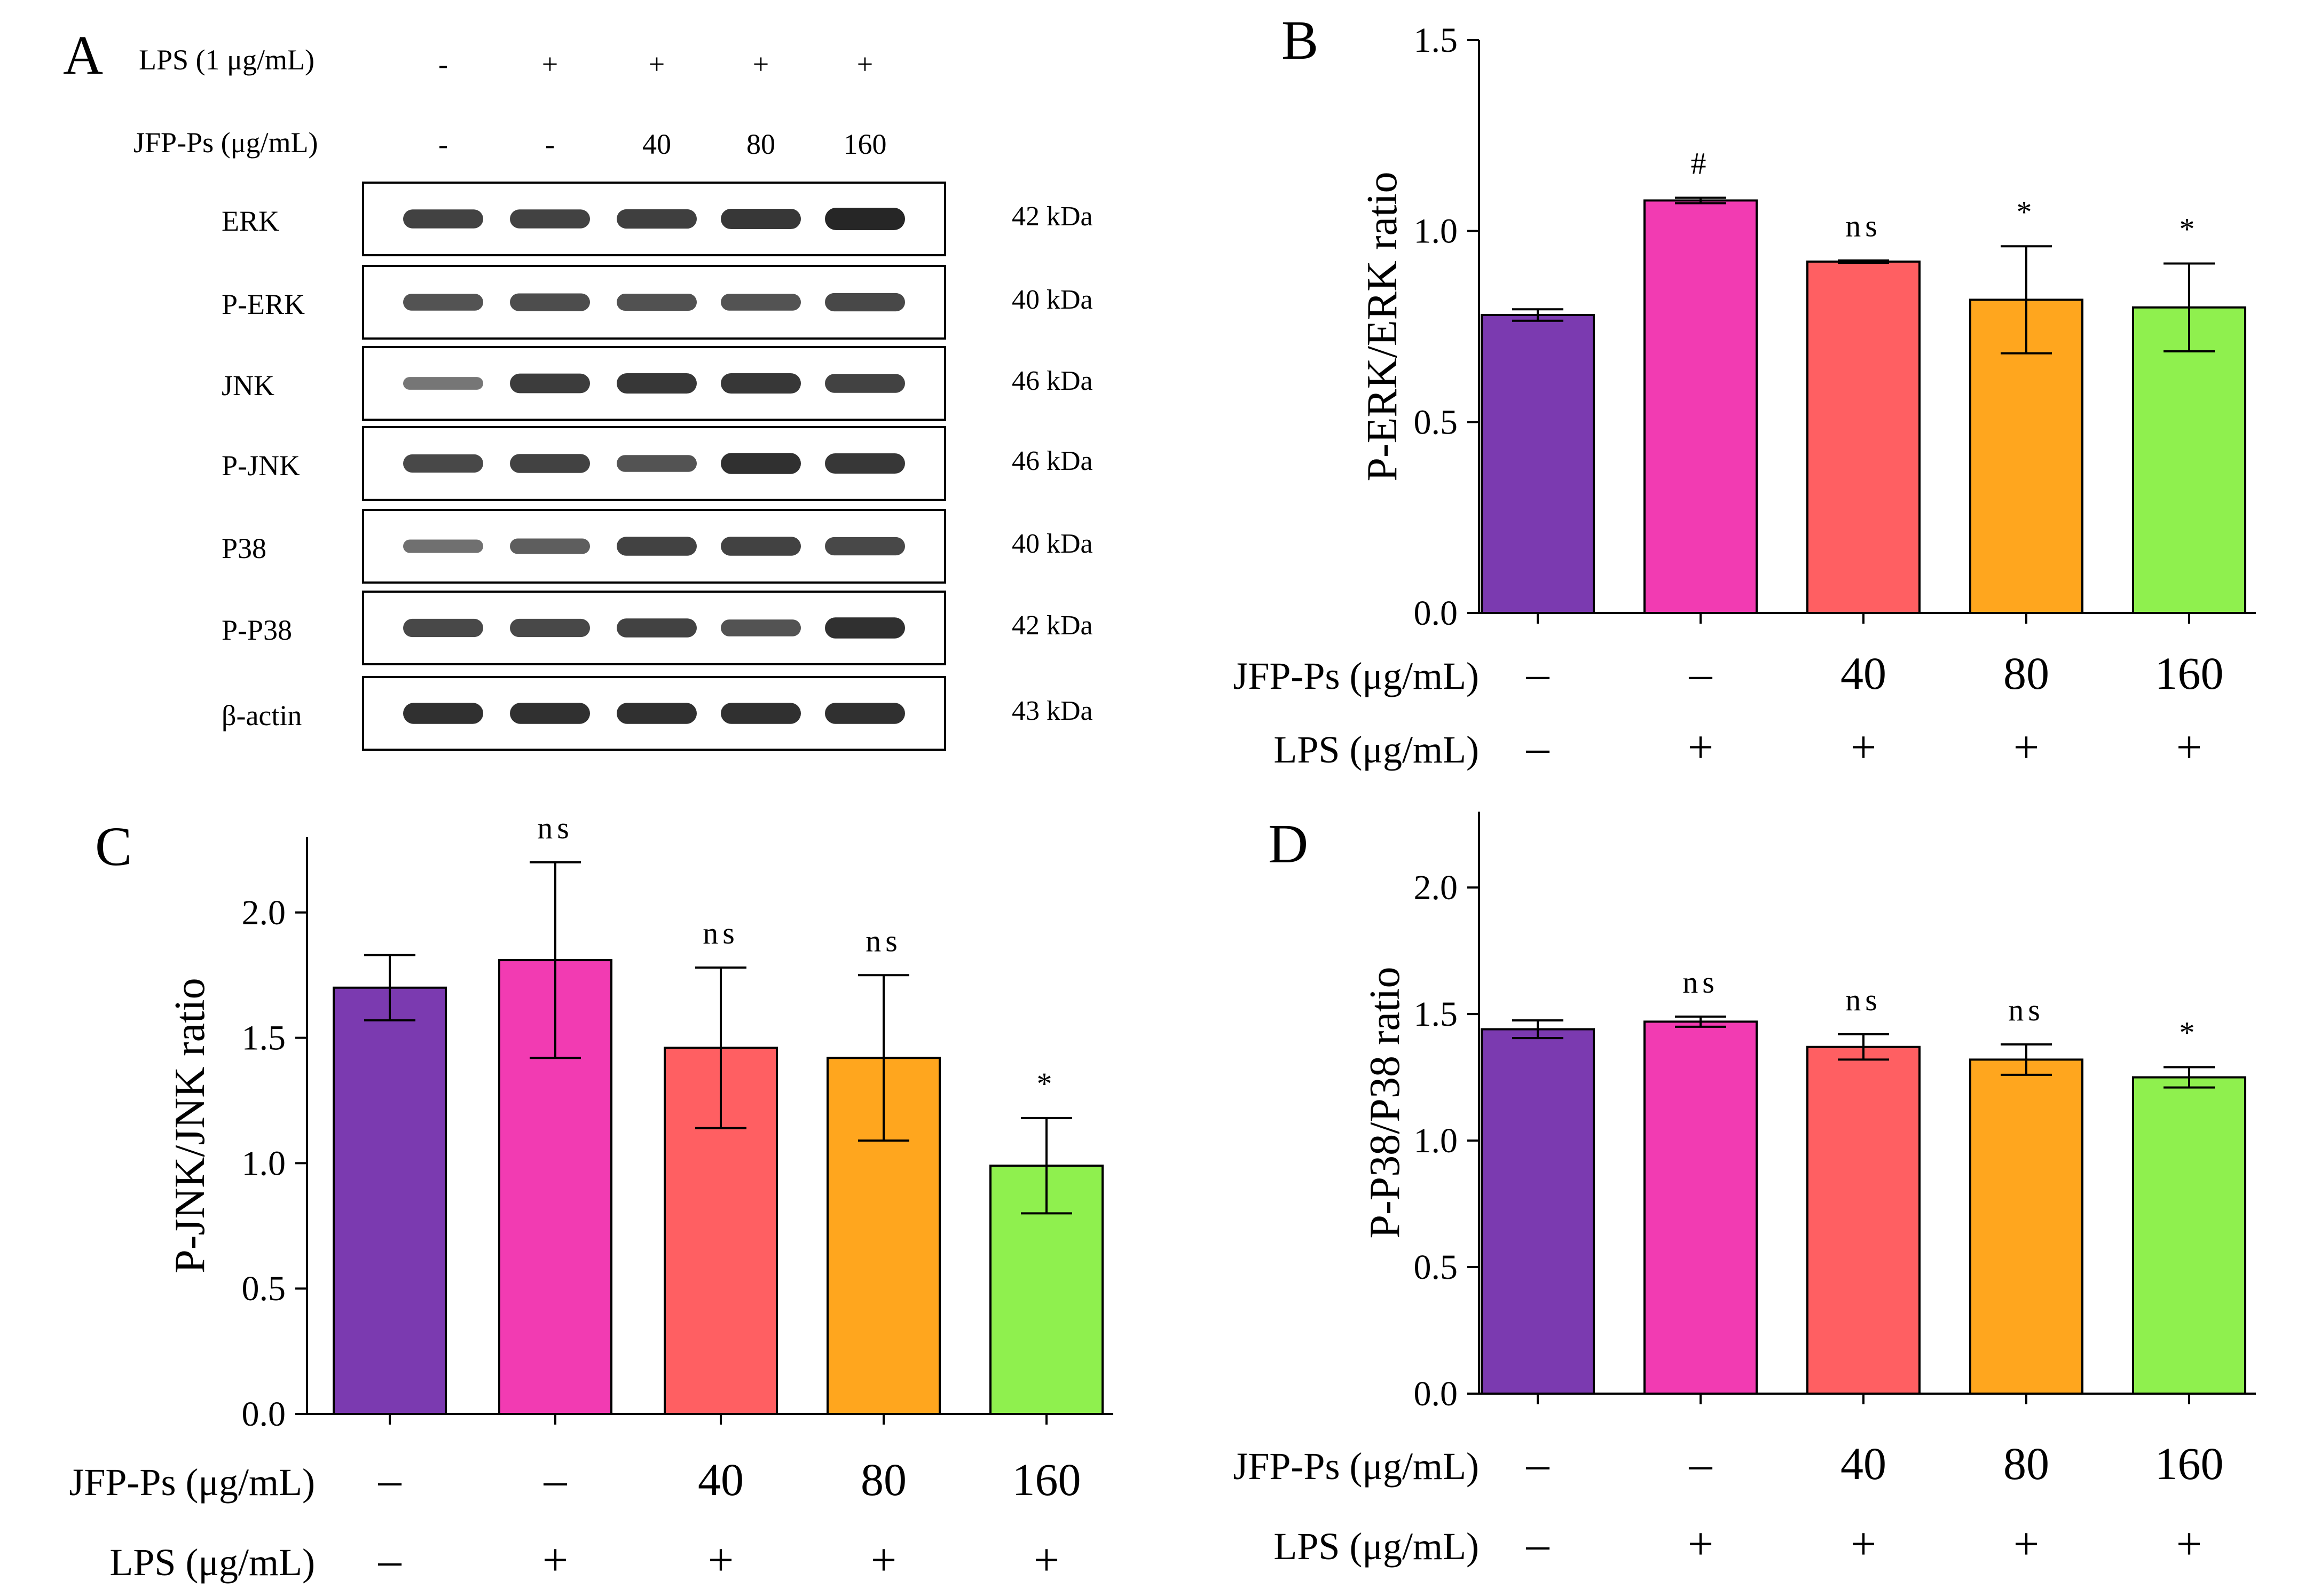 This screenshot has width=2305, height=1596. What do you see at coordinates (657, 546) in the screenshot?
I see `blot-row: P38 40 kDa` at bounding box center [657, 546].